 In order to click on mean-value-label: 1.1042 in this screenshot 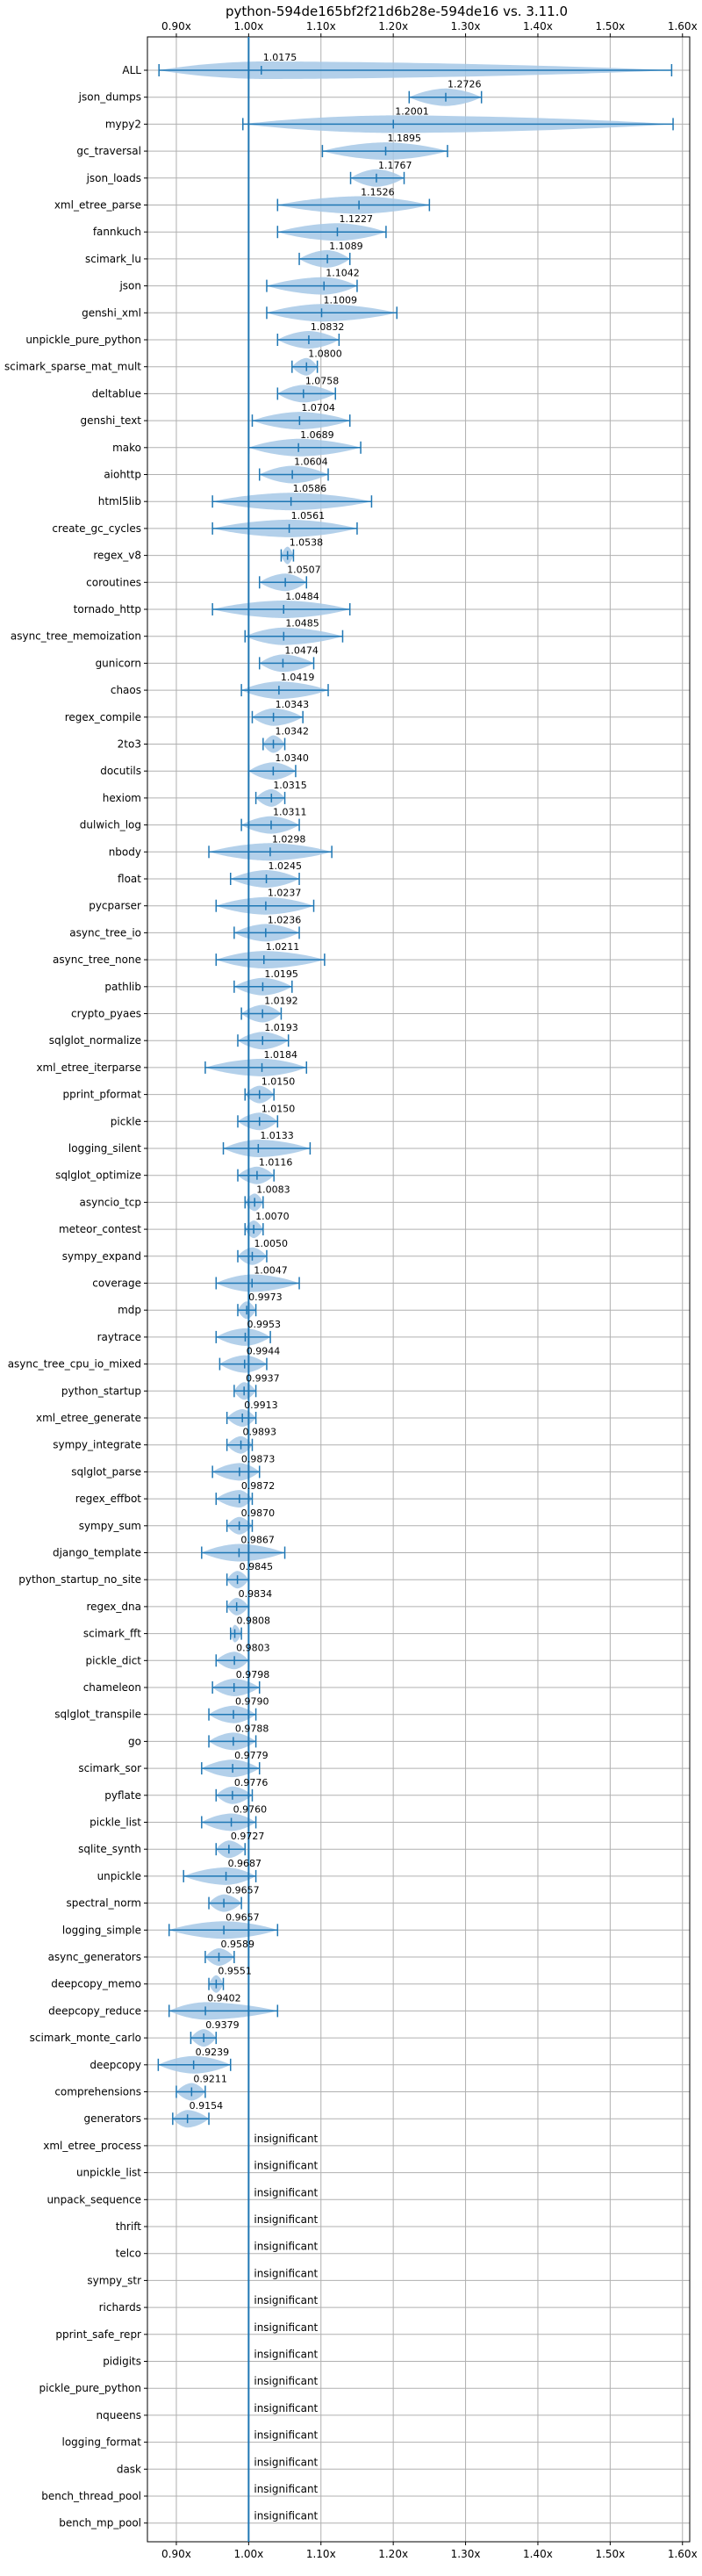, I will do `click(343, 273)`.